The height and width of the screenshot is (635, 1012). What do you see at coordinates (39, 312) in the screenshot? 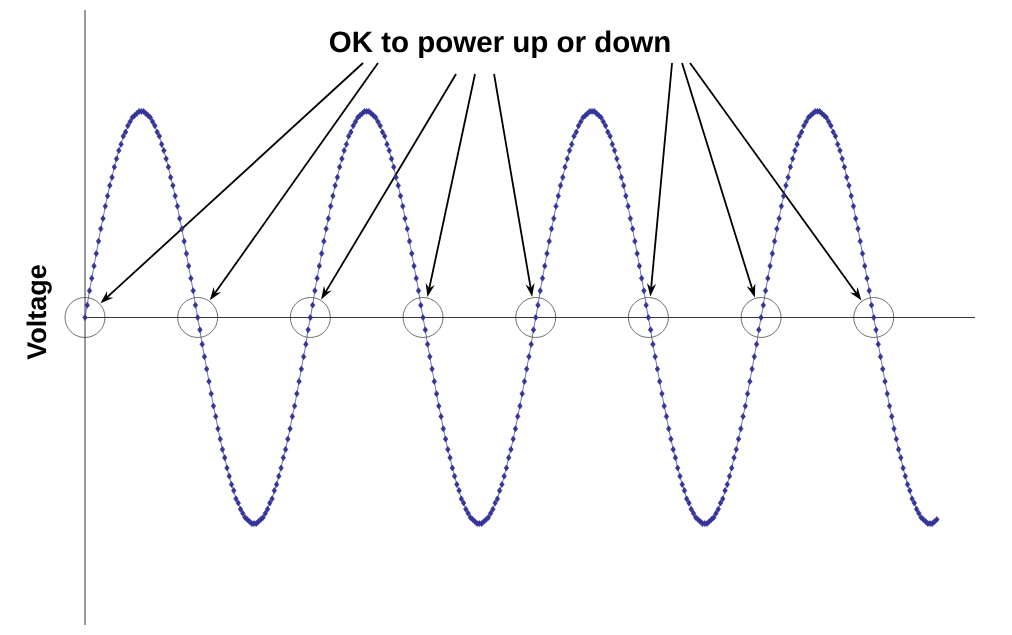
I see `y-axis-title: Voltage` at bounding box center [39, 312].